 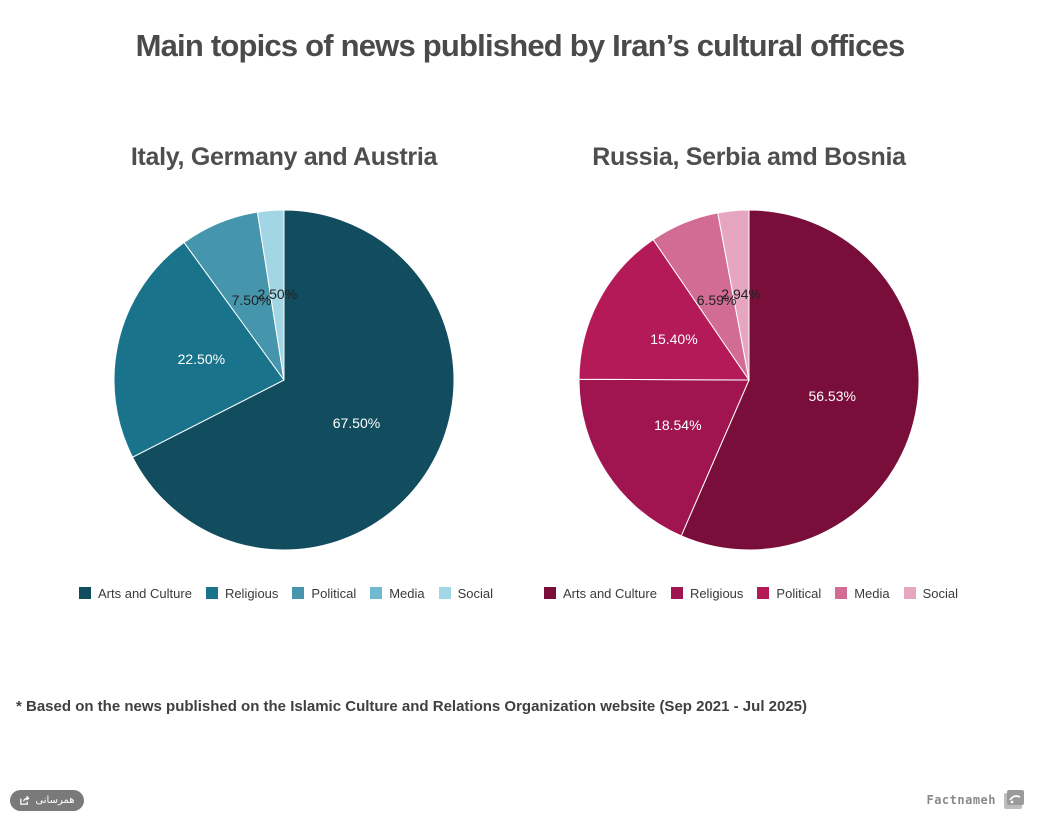 What do you see at coordinates (961, 800) in the screenshot?
I see `brand-name: Factnameh` at bounding box center [961, 800].